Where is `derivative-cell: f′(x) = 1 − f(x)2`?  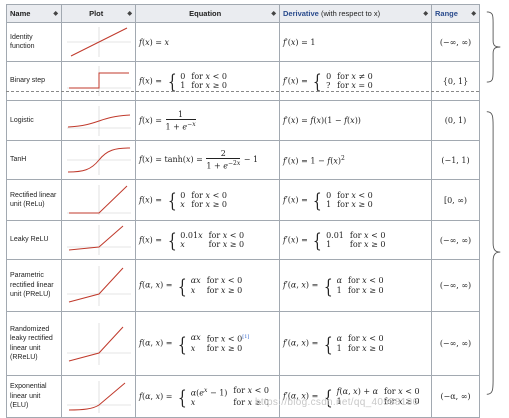
derivative-cell: f′(x) = 1 − f(x)2 is located at coordinates (355, 160).